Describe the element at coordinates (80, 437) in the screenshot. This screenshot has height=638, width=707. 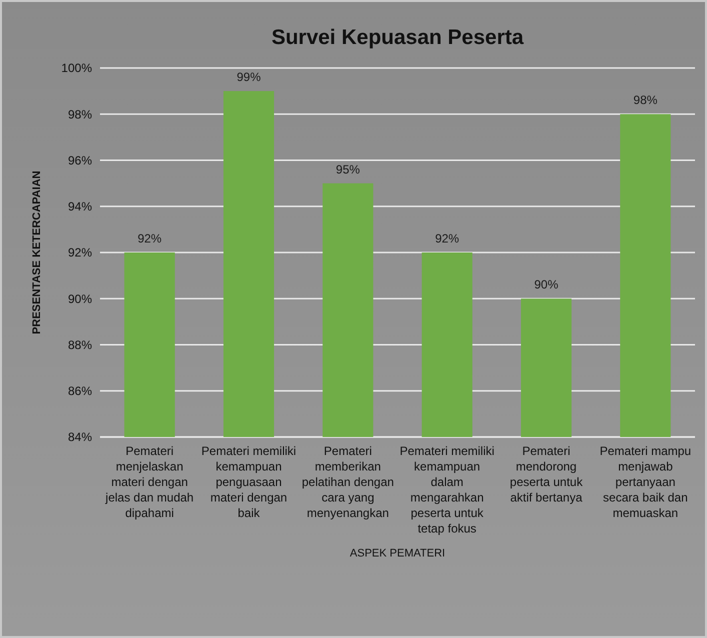
I see `y-tick-label: 84%` at that location.